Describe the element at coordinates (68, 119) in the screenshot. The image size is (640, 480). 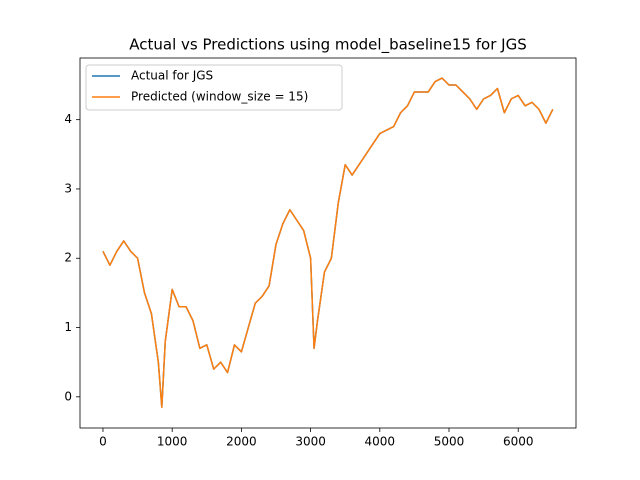
I see `y-tick-label: 4` at that location.